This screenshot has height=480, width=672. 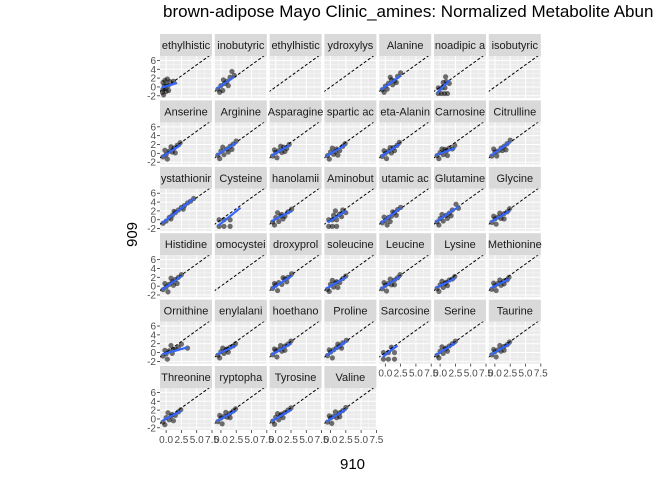 What do you see at coordinates (240, 179) in the screenshot?
I see `facet-strip-label: Cysteine` at bounding box center [240, 179].